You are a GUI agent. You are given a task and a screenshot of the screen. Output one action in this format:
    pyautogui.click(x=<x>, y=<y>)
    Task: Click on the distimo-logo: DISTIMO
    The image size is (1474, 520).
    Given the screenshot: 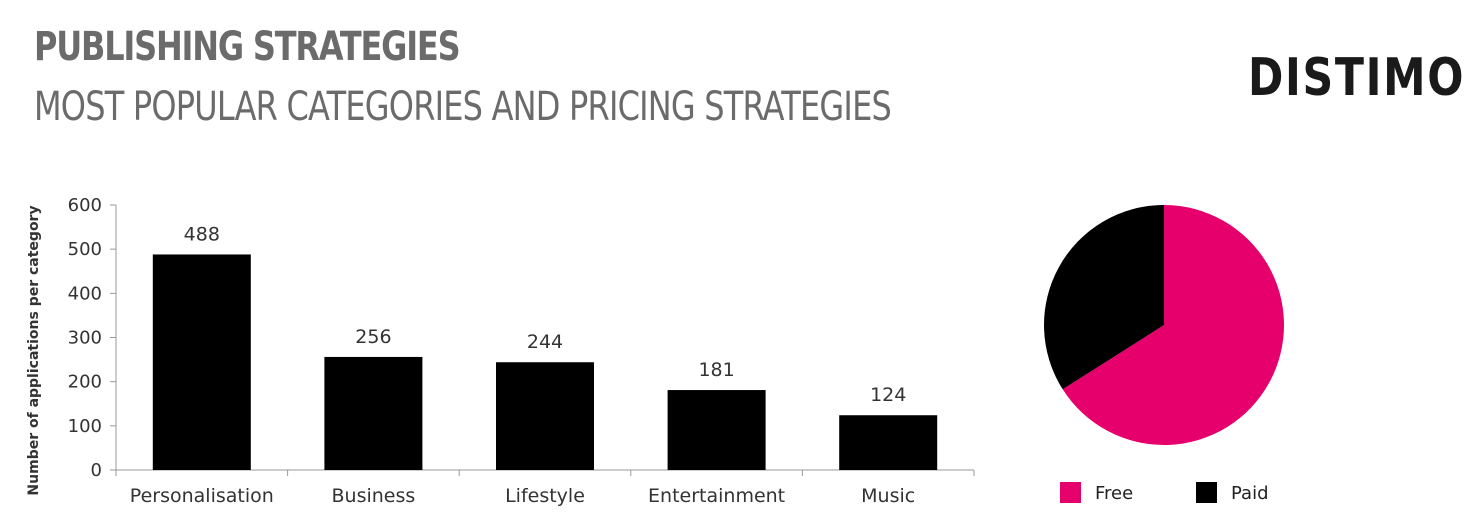 What is the action you would take?
    pyautogui.click(x=1357, y=78)
    